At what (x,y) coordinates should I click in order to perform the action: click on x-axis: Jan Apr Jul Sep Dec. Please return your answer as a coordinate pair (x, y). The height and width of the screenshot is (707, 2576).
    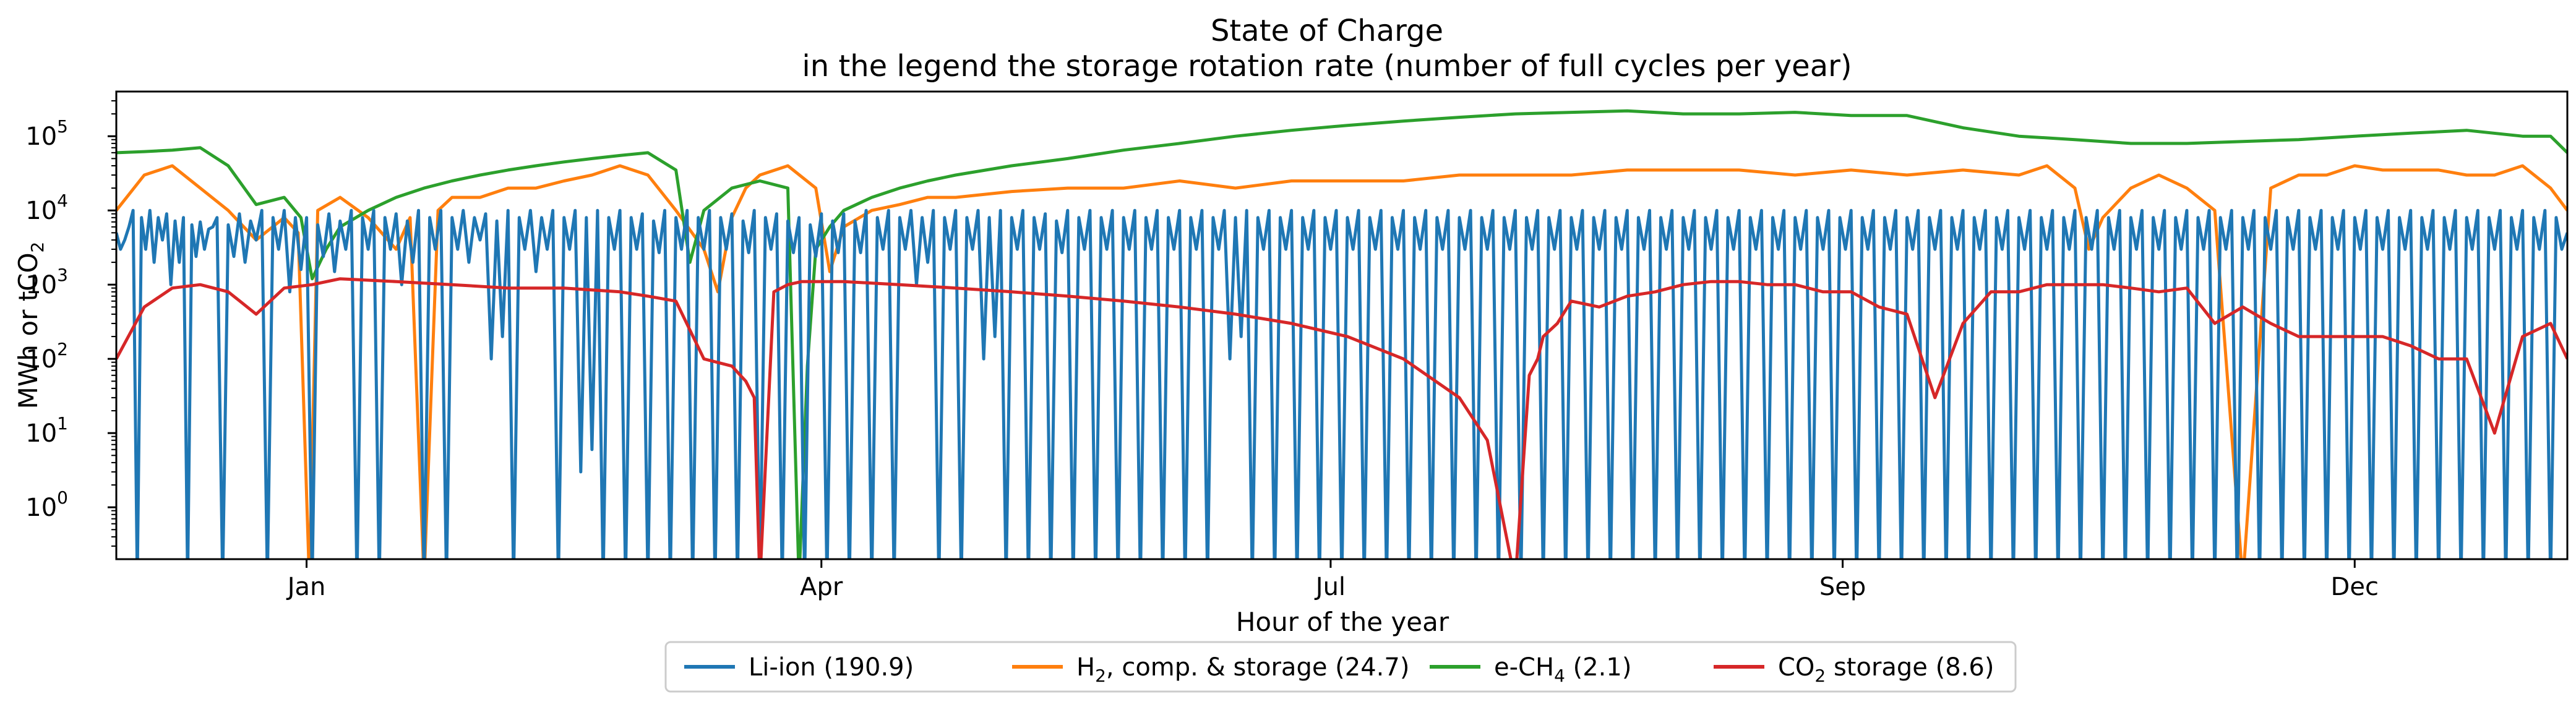
    Looking at the image, I should click on (1332, 580).